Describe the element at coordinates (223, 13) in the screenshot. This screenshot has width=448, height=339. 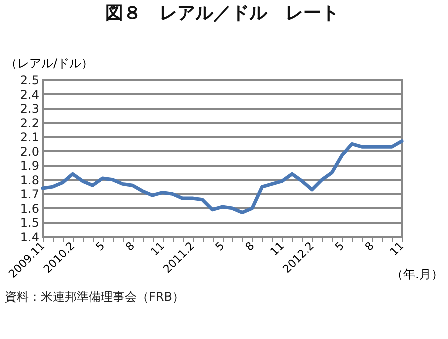
I see `chart-title: 図８ レアル／ドル レート` at that location.